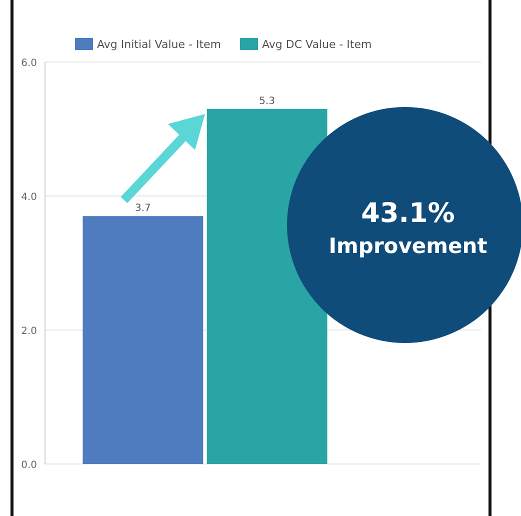 This screenshot has height=516, width=521. Describe the element at coordinates (29, 197) in the screenshot. I see `y-tick-label: 4.0` at that location.